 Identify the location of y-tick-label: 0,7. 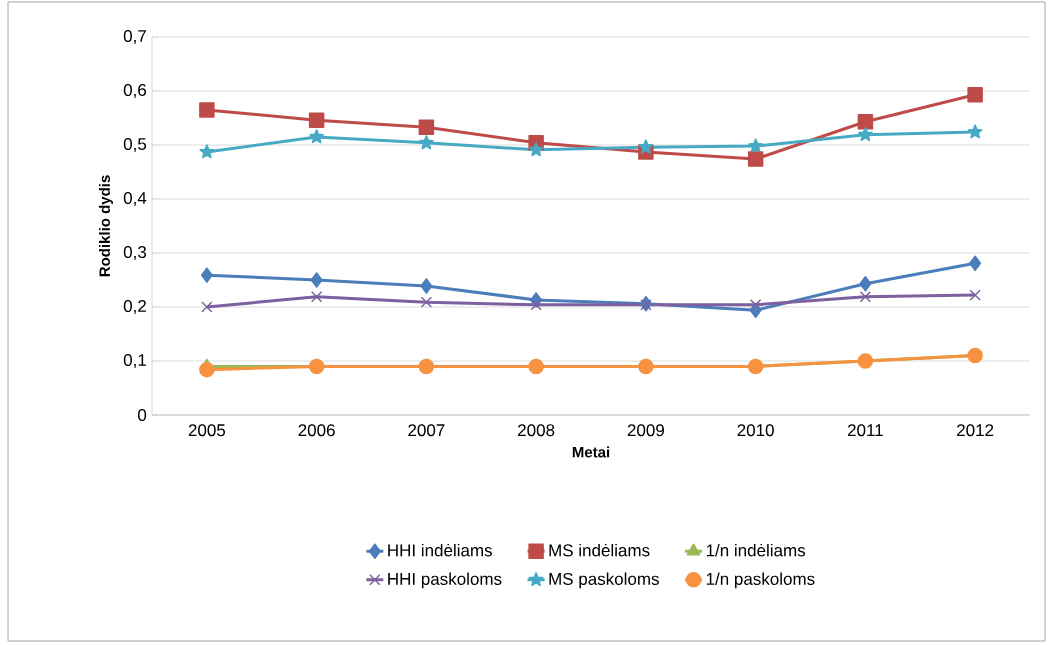
(134, 37).